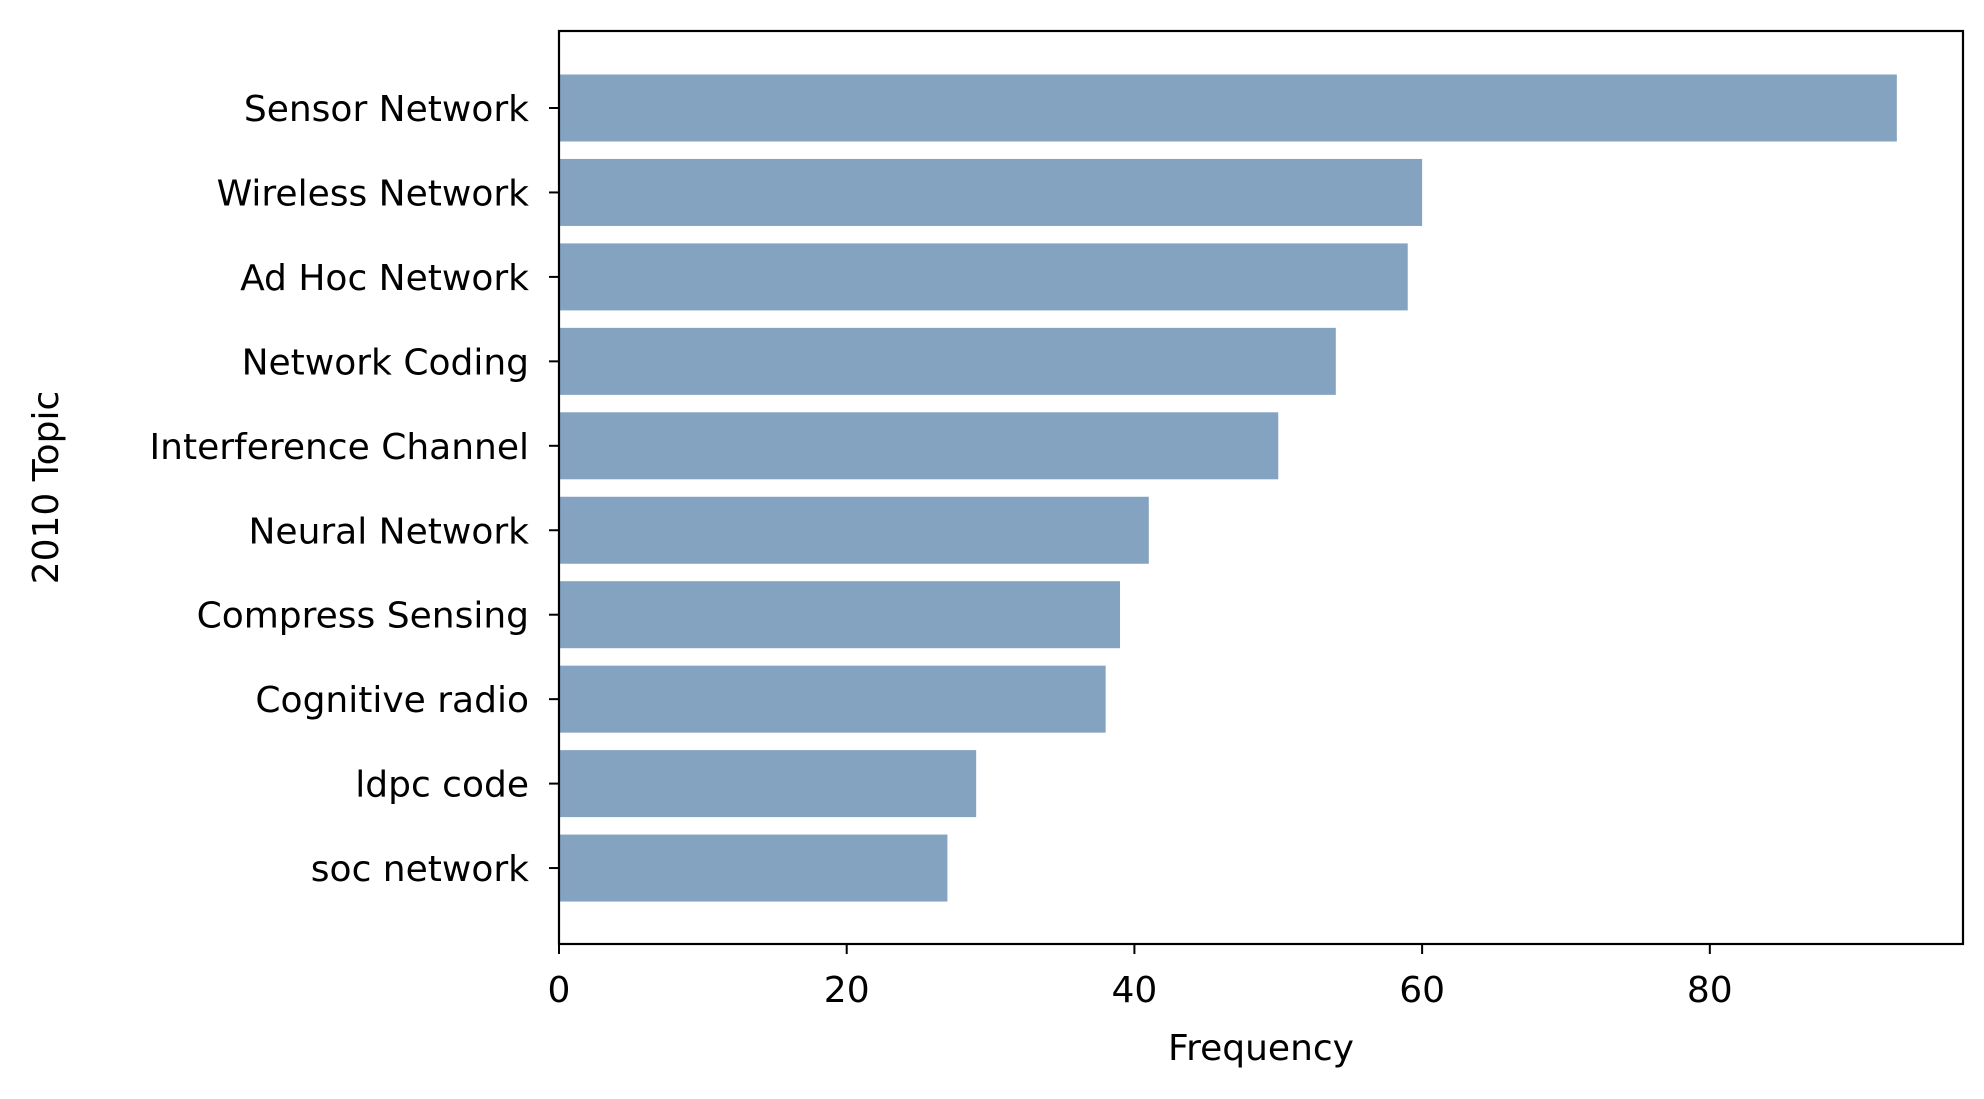 The height and width of the screenshot is (1099, 1984). What do you see at coordinates (420, 869) in the screenshot?
I see `y-tick-label-9: soc network` at bounding box center [420, 869].